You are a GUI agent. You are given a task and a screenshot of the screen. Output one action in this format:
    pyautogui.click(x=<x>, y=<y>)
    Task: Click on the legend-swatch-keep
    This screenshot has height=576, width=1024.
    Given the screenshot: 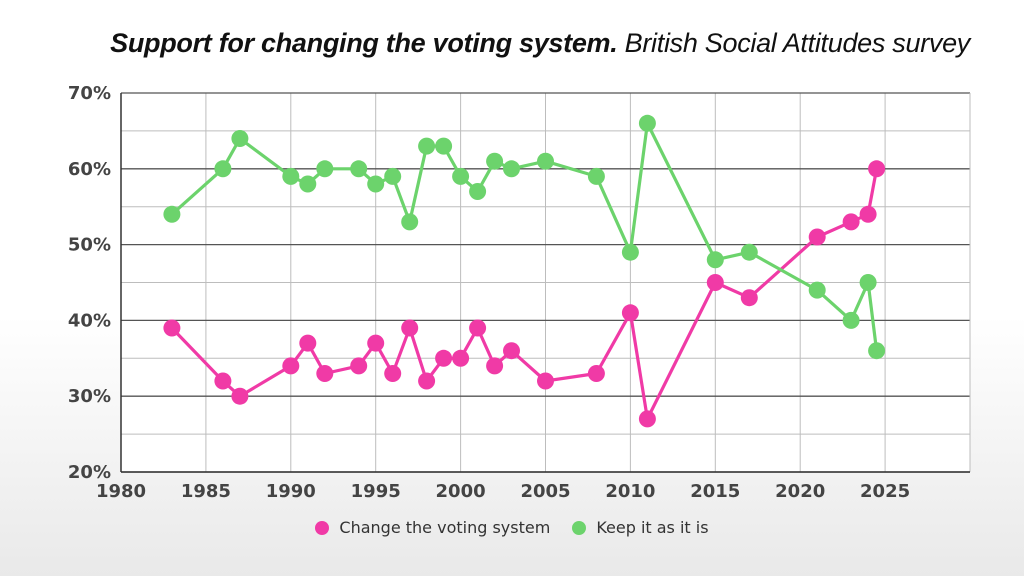 What is the action you would take?
    pyautogui.click(x=579, y=527)
    